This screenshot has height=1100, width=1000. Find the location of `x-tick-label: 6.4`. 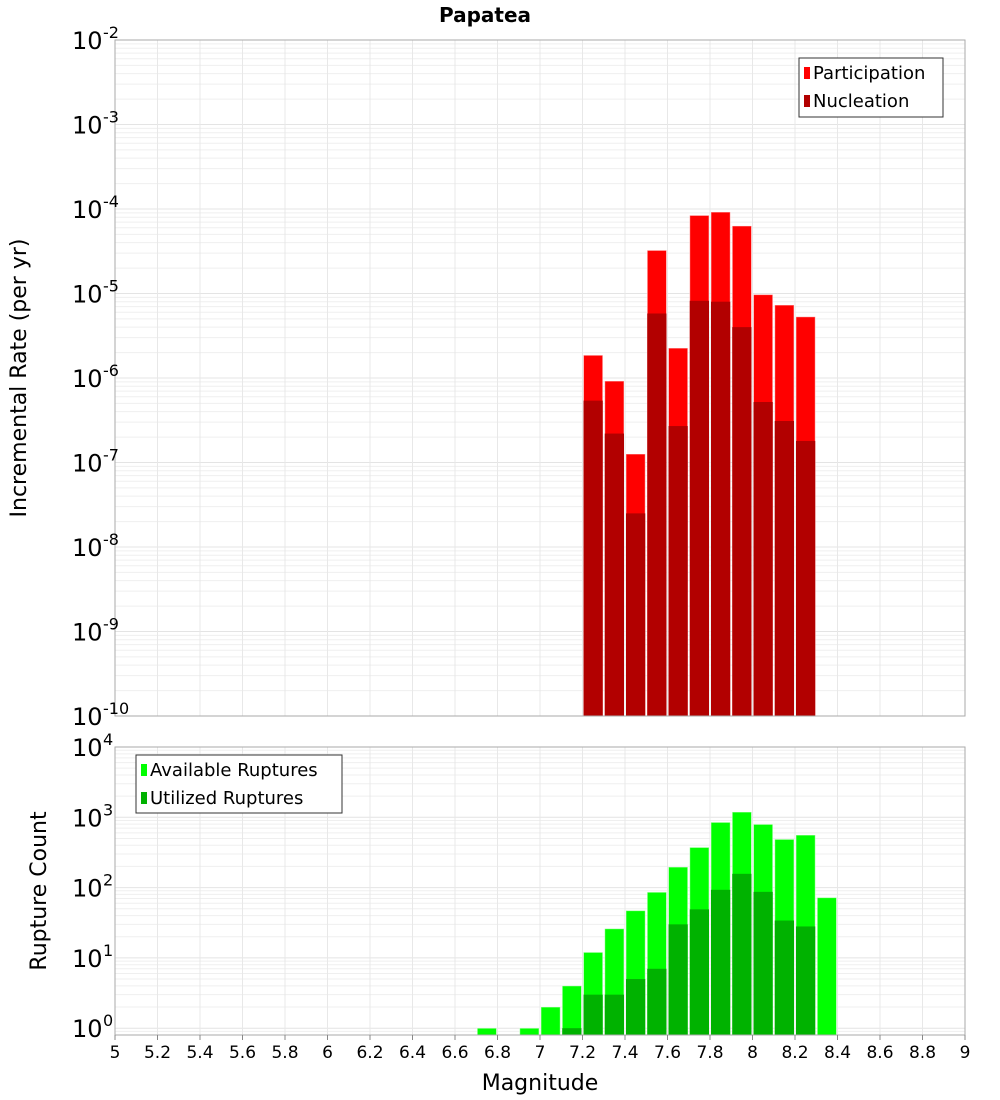

x-tick-label: 6.4 is located at coordinates (412, 1053).